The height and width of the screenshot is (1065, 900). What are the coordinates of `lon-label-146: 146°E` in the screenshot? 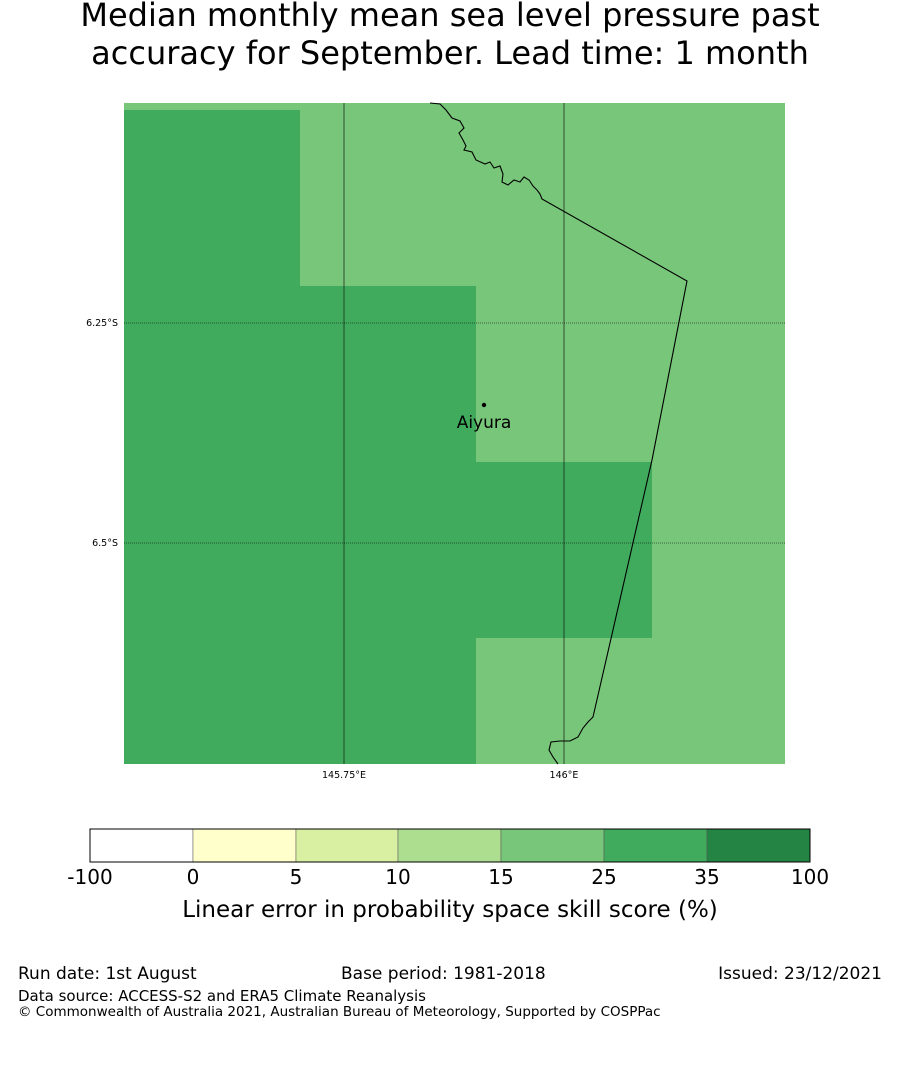 It's located at (564, 775).